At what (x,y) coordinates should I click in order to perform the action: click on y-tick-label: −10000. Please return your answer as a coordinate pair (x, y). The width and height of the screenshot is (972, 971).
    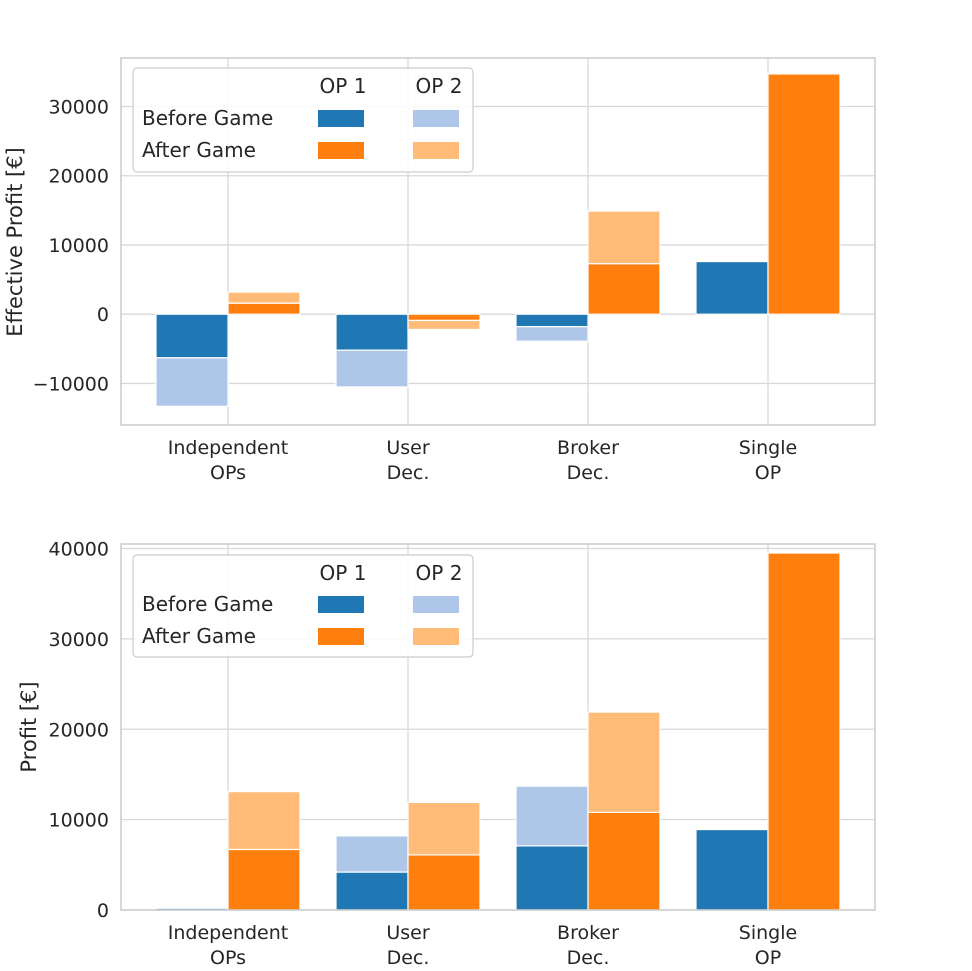
    Looking at the image, I should click on (71, 384).